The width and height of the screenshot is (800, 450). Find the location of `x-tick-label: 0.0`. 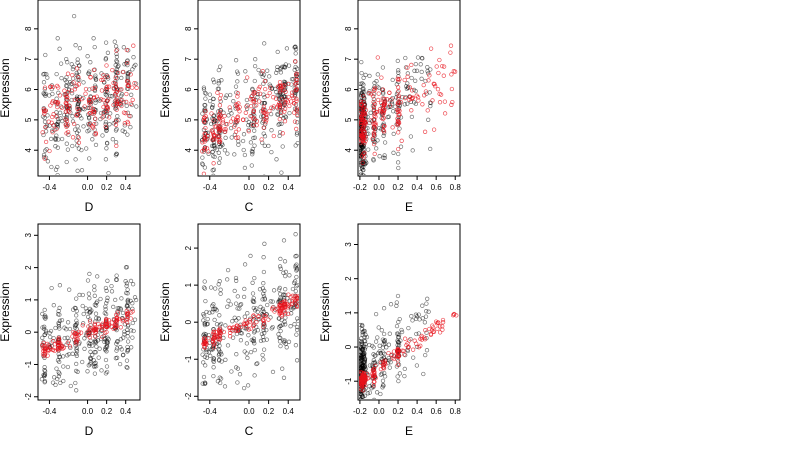

x-tick-label: 0.0 is located at coordinates (249, 187).